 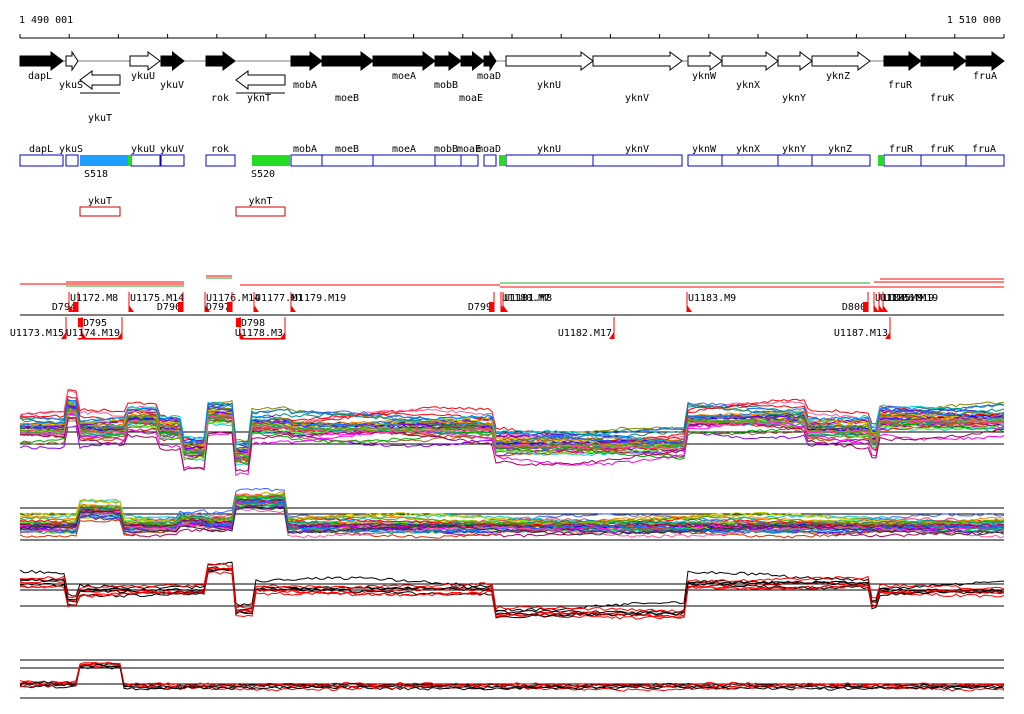 What do you see at coordinates (182, 206) in the screenshot?
I see `antisense-gene-track: ykuT yknT` at bounding box center [182, 206].